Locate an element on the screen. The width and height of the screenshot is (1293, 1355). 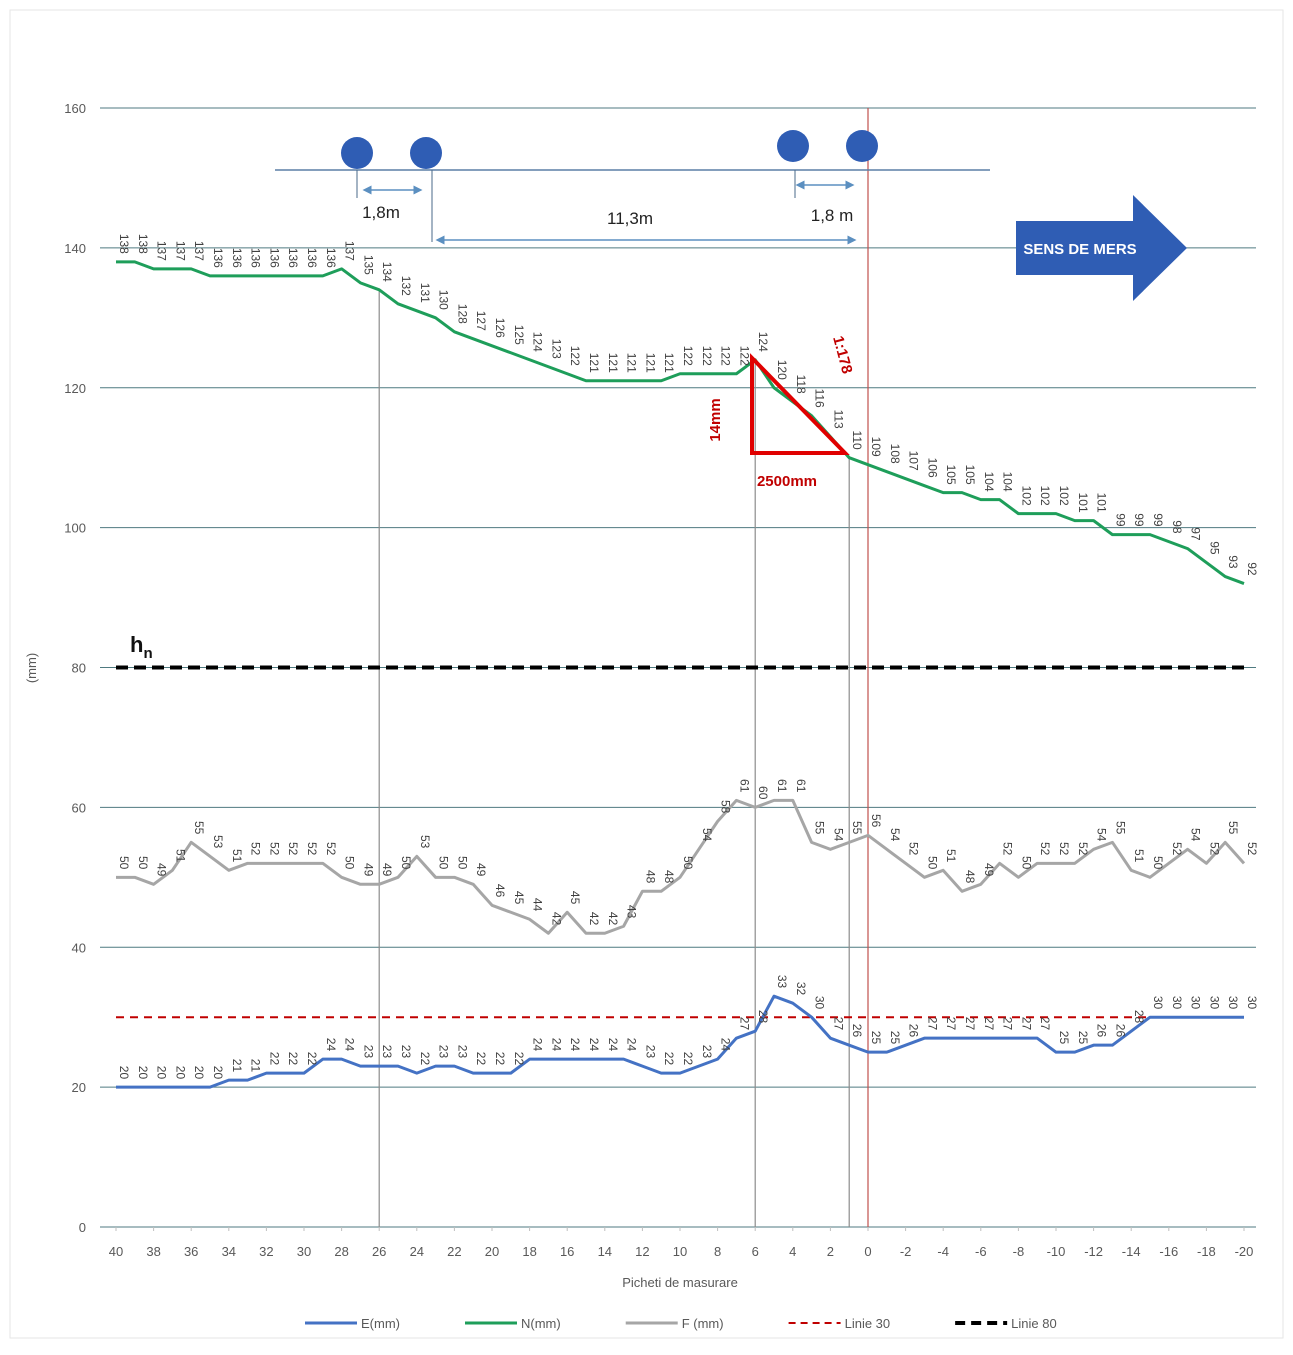
dimension-label: 1,8 m is located at coordinates (832, 215).